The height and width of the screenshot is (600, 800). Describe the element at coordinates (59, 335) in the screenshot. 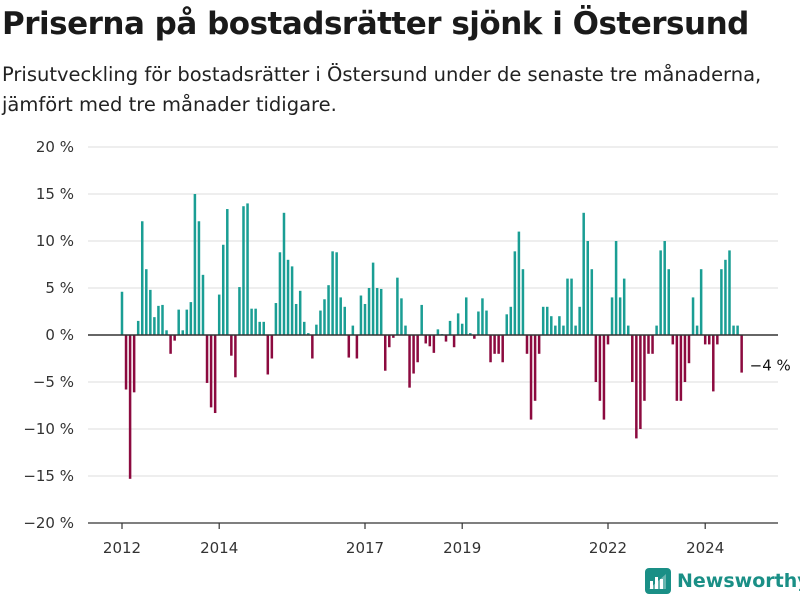

I see `y-tick-label: 0 %` at that location.